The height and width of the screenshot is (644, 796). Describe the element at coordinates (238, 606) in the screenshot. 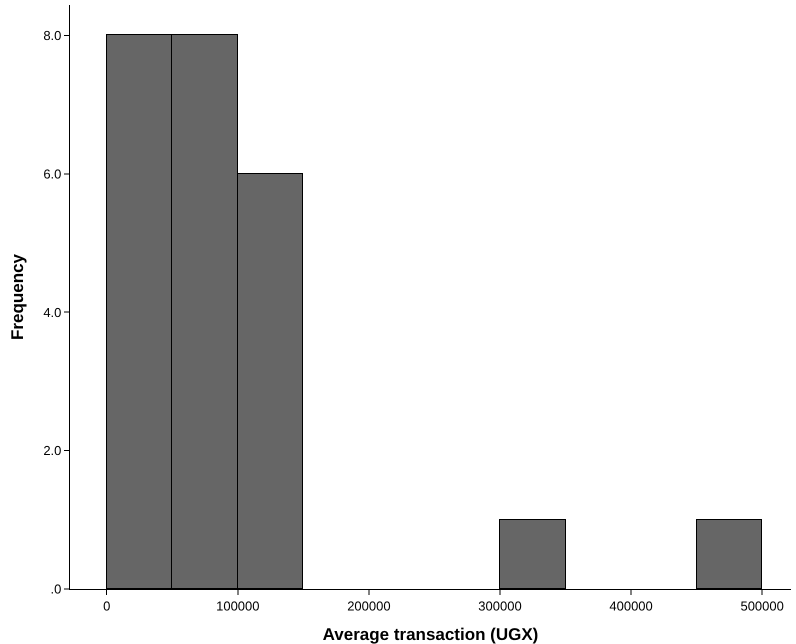

I see `x-tick-label: 100000` at that location.